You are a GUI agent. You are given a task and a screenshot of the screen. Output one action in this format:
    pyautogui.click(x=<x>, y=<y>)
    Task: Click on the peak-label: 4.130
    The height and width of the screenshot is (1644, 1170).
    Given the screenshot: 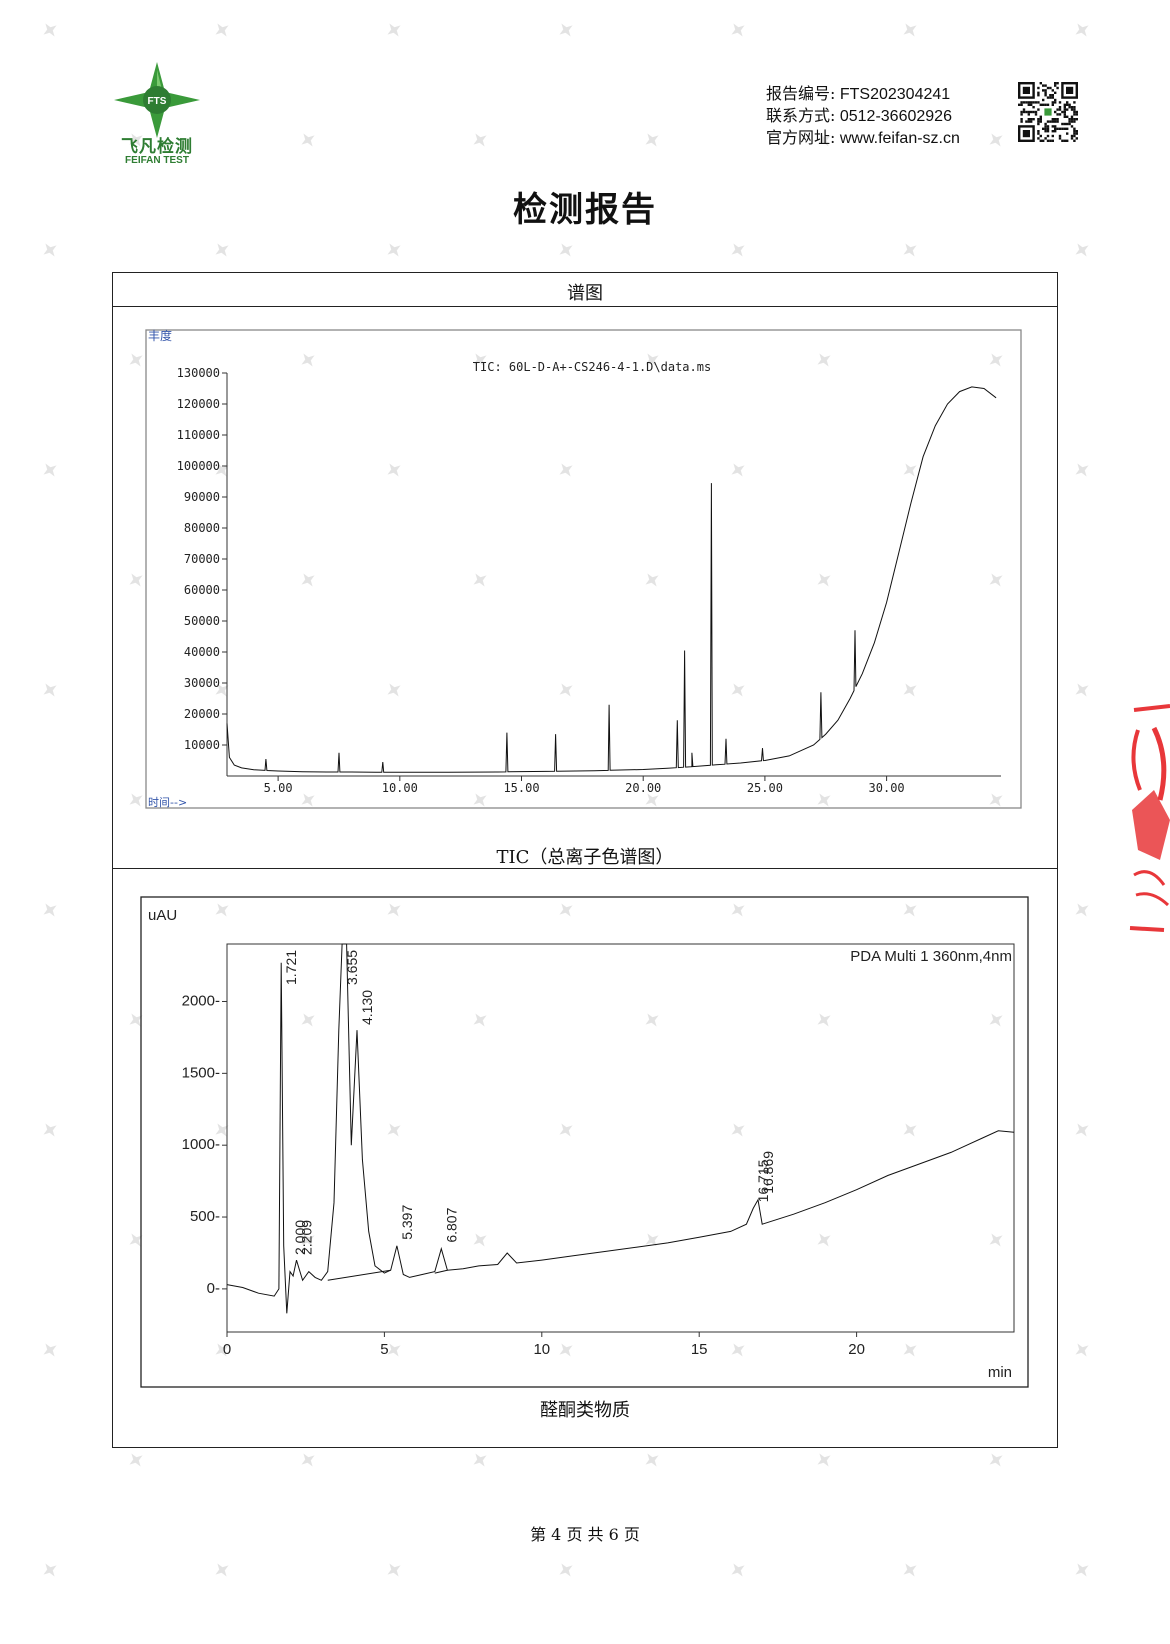 What is the action you would take?
    pyautogui.click(x=367, y=1007)
    